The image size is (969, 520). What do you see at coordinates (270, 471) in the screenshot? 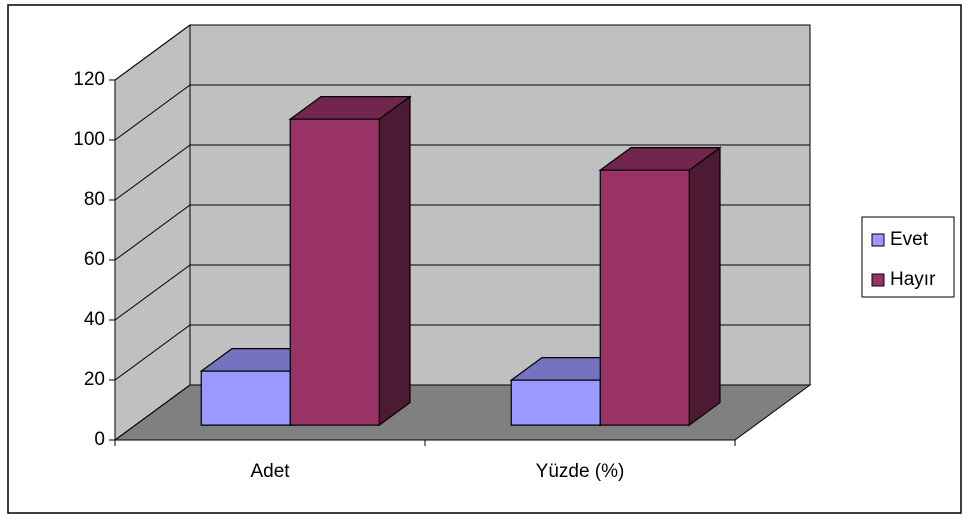
I see `x-tick-label: Adet` at bounding box center [270, 471].